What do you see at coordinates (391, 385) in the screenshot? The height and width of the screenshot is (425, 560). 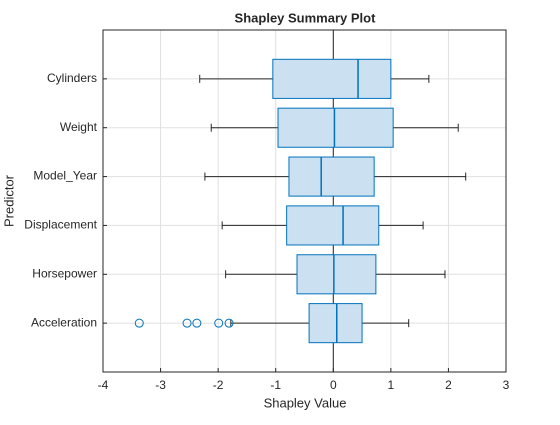 I see `x-tick-label: 1` at bounding box center [391, 385].